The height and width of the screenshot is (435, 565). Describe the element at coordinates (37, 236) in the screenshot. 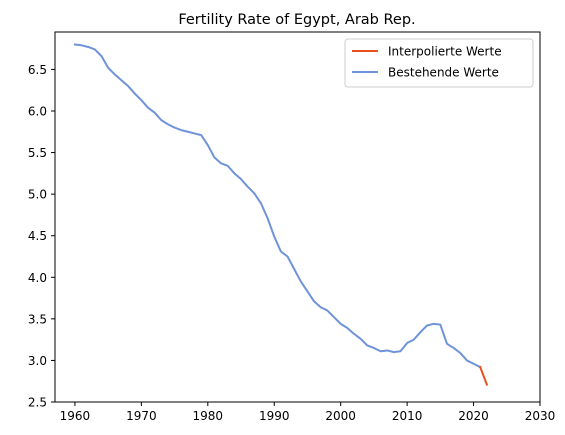

I see `y-tick-label: 4.5` at that location.